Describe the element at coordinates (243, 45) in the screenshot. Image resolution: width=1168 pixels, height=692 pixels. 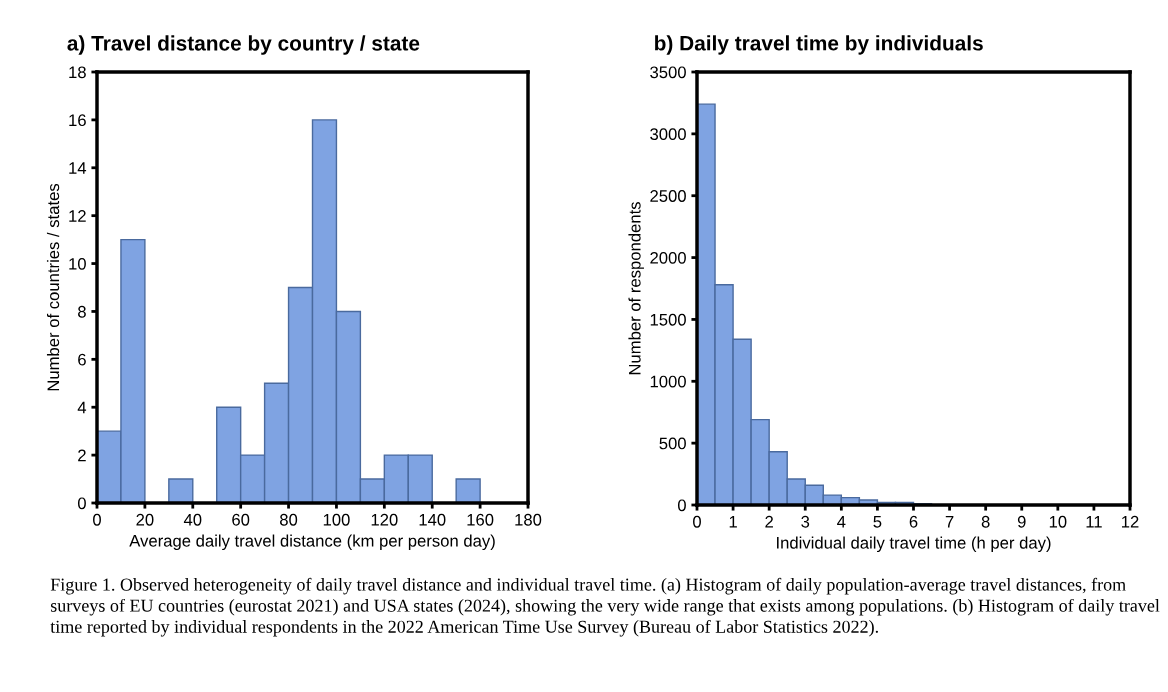
I see `chart-title: a) Travel distance by country / state` at that location.